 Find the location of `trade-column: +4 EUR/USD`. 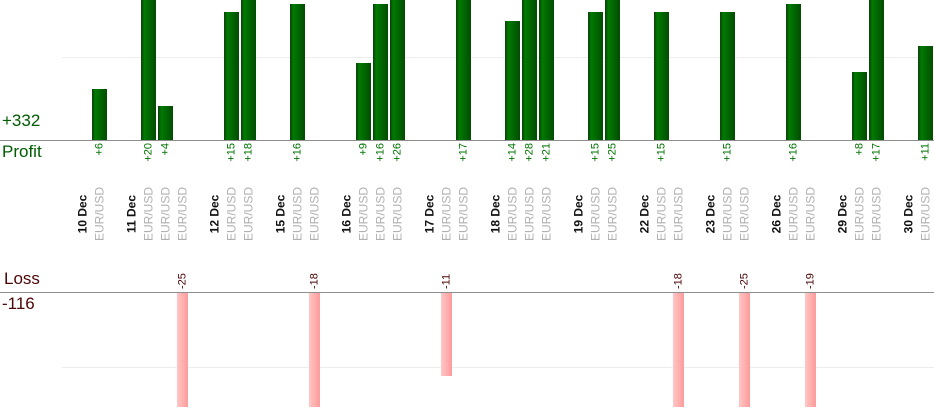

trade-column: +4 EUR/USD is located at coordinates (165, 210).